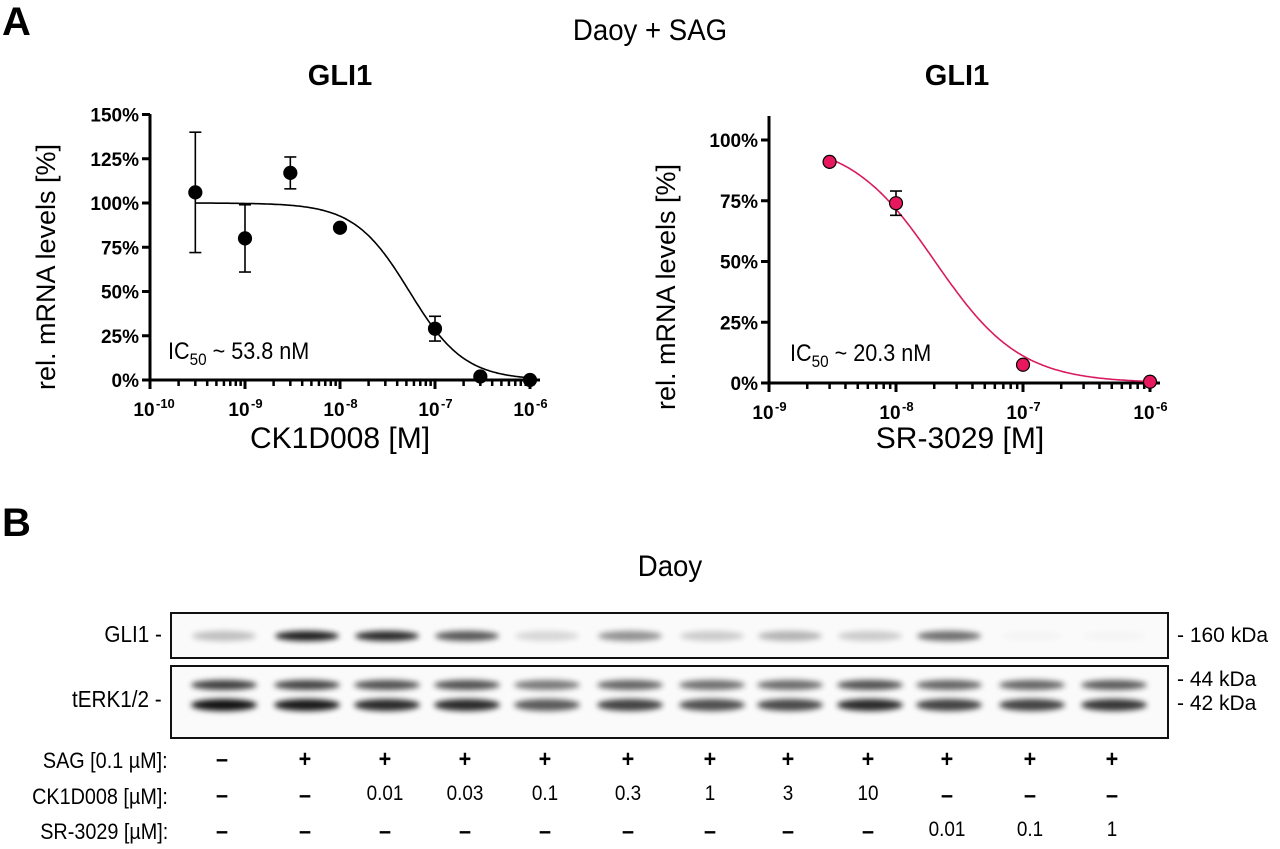 The image size is (1280, 849). Describe the element at coordinates (133, 634) in the screenshot. I see `blot-label-gli1: GLI1 -` at that location.